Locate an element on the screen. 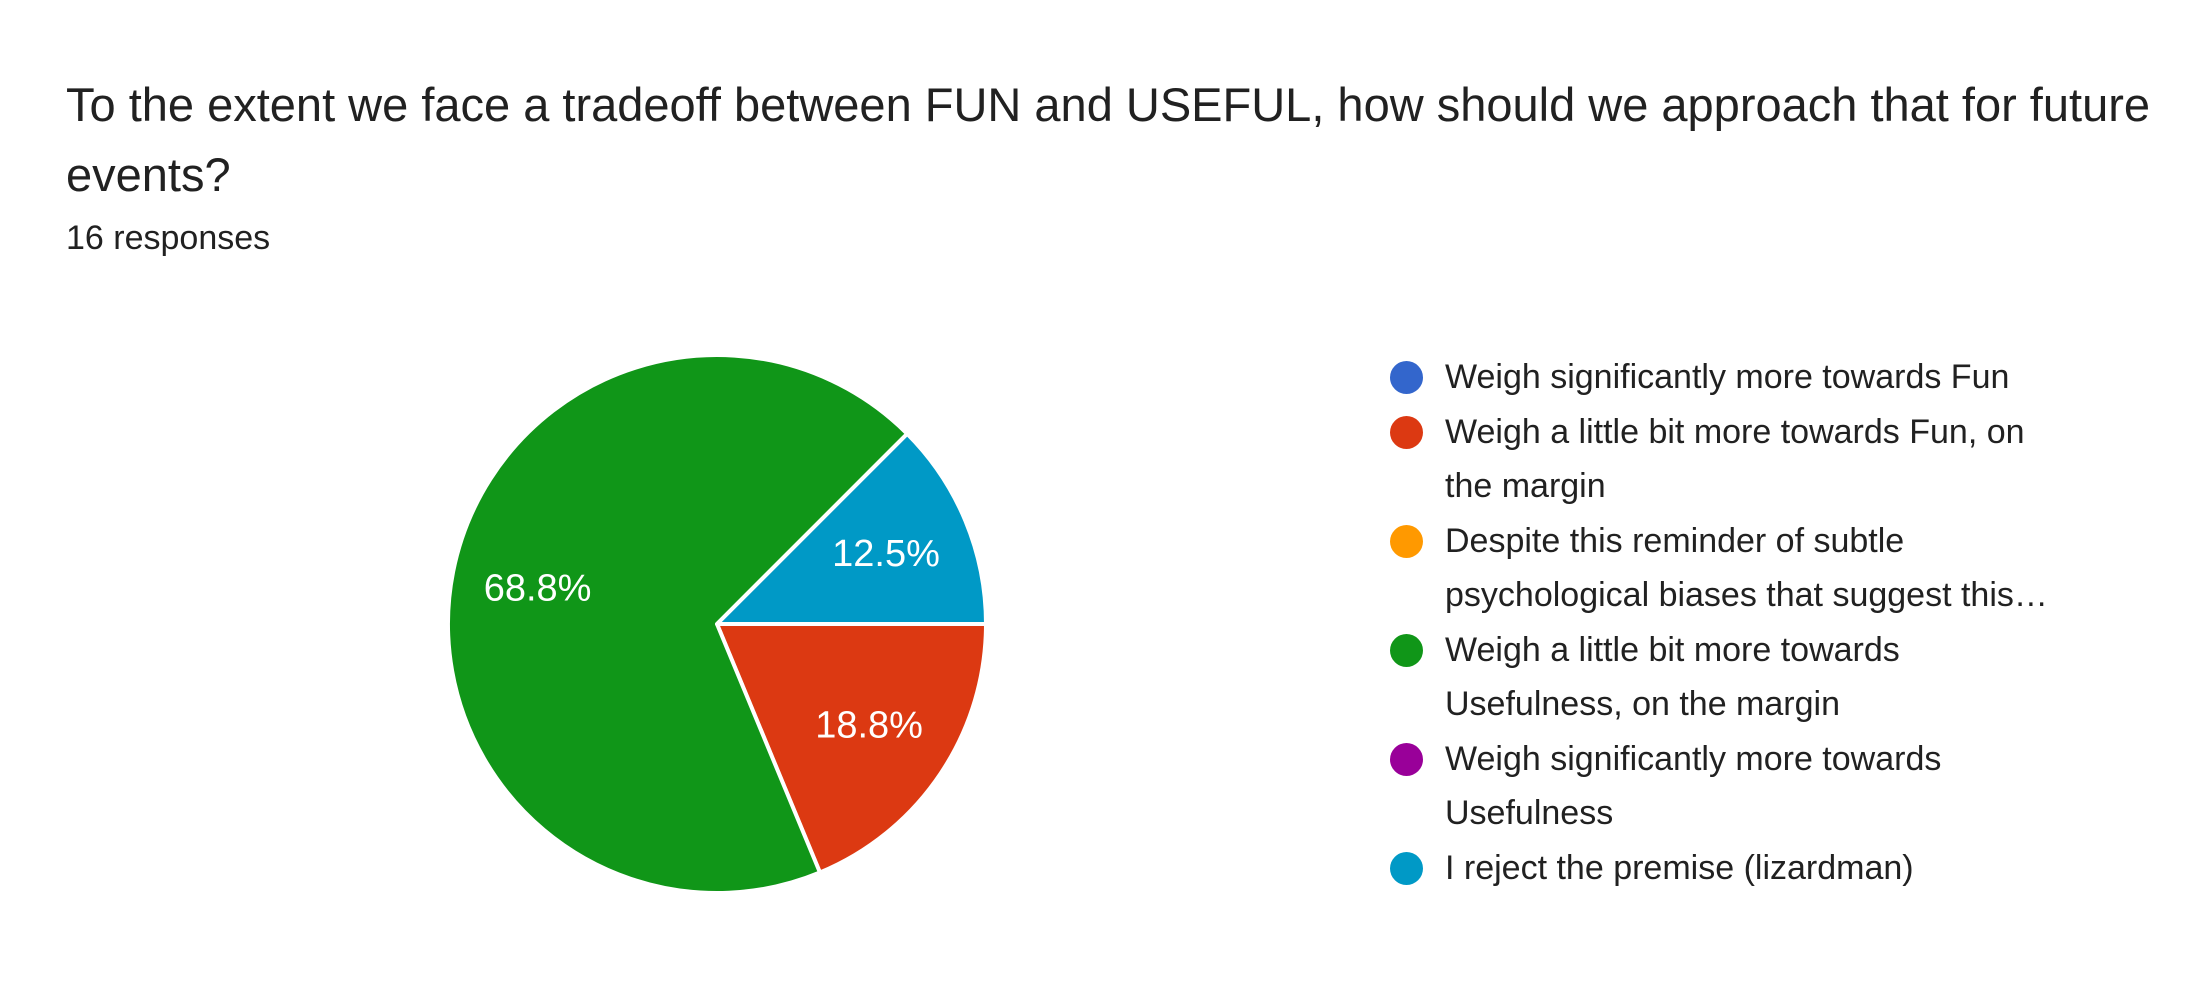  pie-slice-percent-label: 12.5% is located at coordinates (886, 554).